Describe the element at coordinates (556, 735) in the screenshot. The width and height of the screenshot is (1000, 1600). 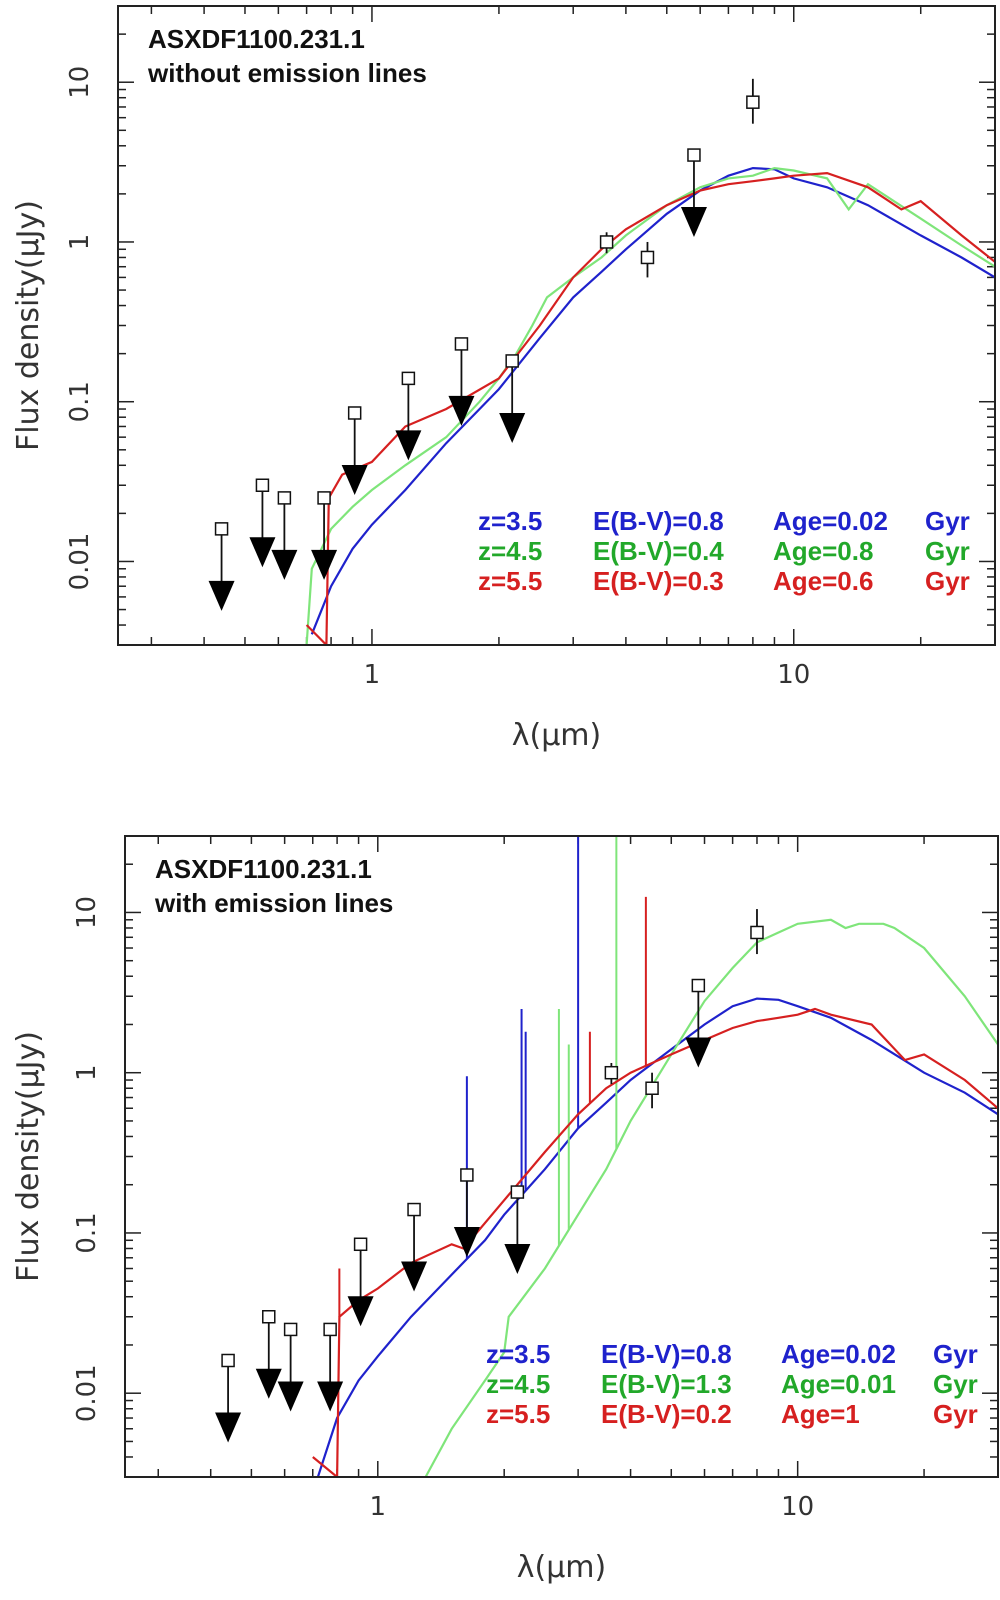
I see `panel1-x-axis-label: λ(μm)` at that location.